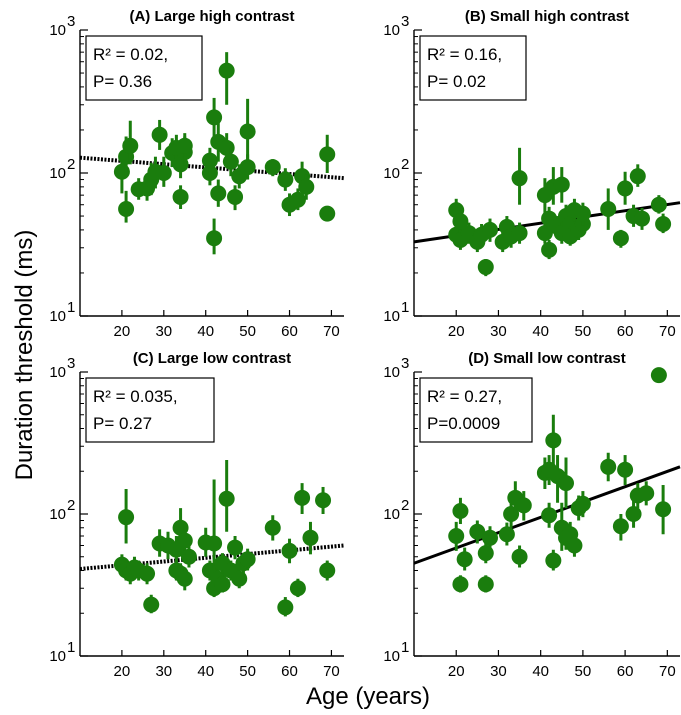 This screenshot has height=715, width=681. I want to click on panel-title: (A) Large high contrast, so click(211, 16).